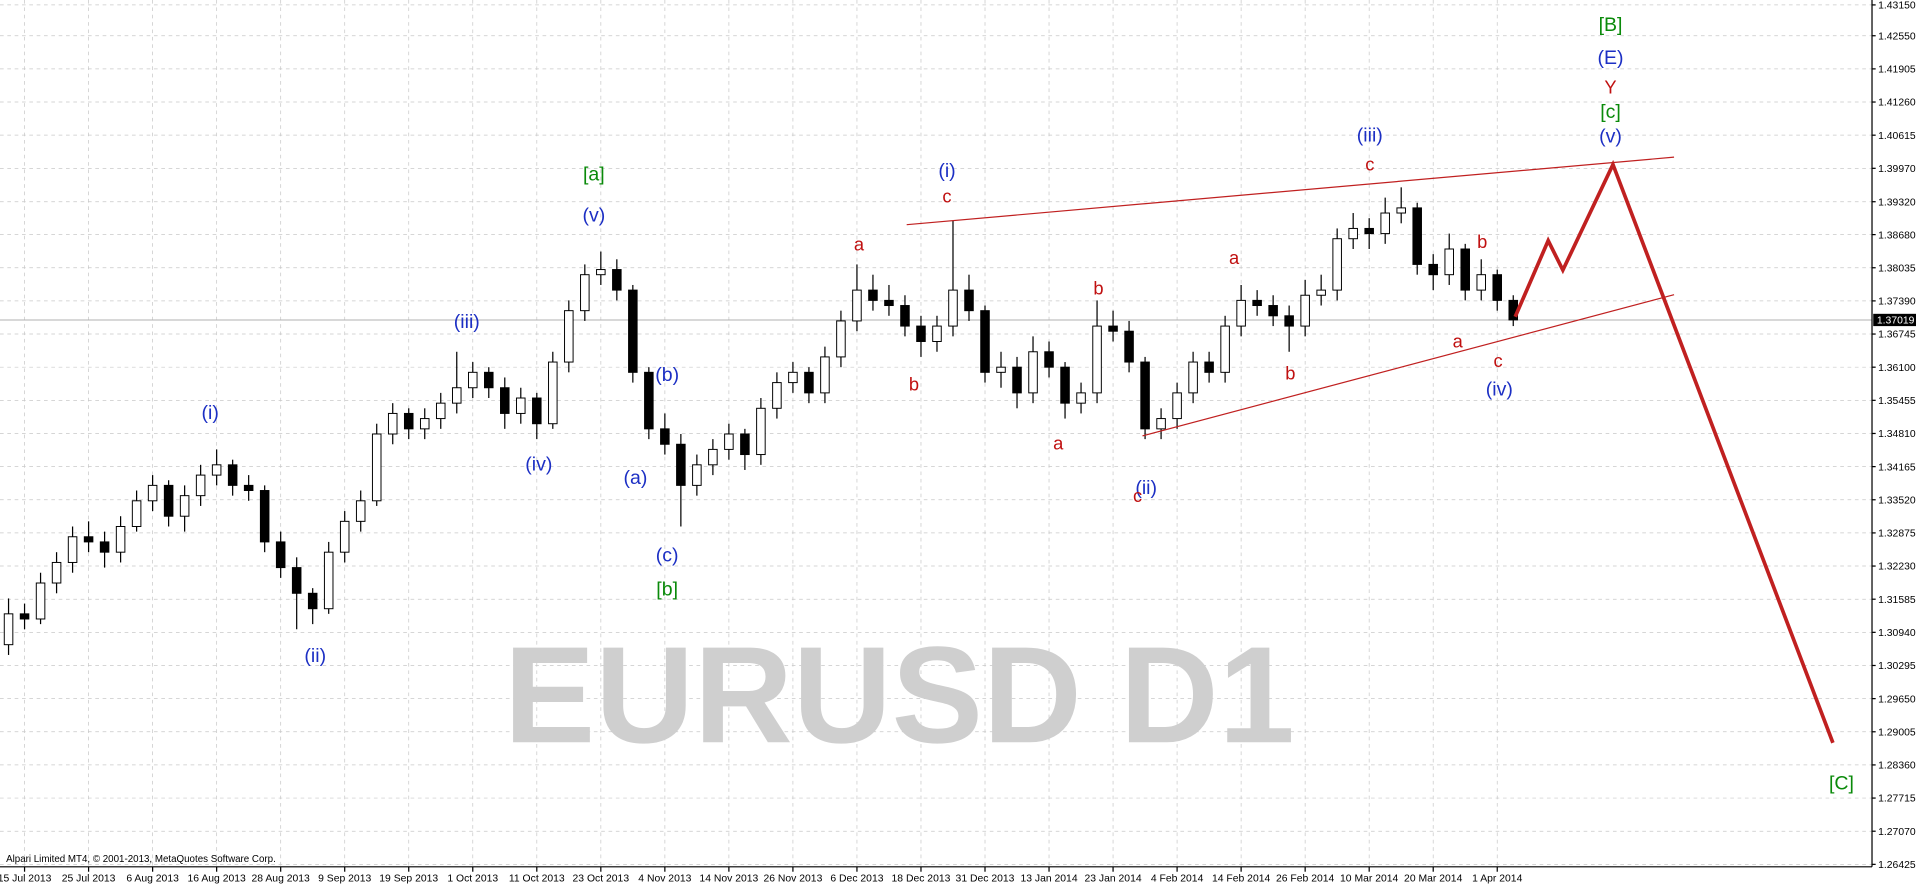 The width and height of the screenshot is (1916, 884). Describe the element at coordinates (472, 879) in the screenshot. I see `x-tick-label: 1 Oct 2013` at that location.